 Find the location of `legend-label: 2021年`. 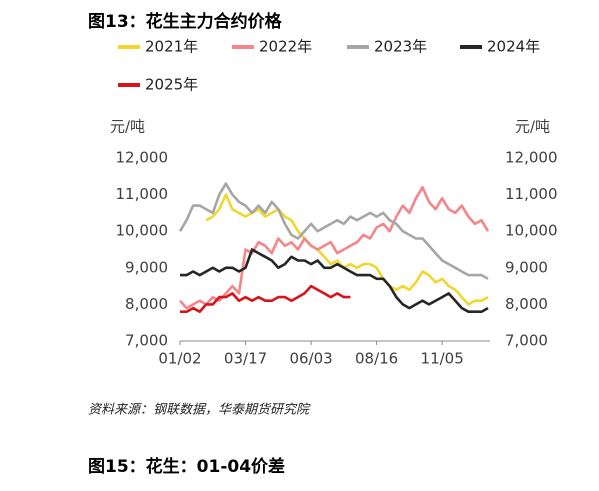

legend-label: 2021年 is located at coordinates (171, 47).